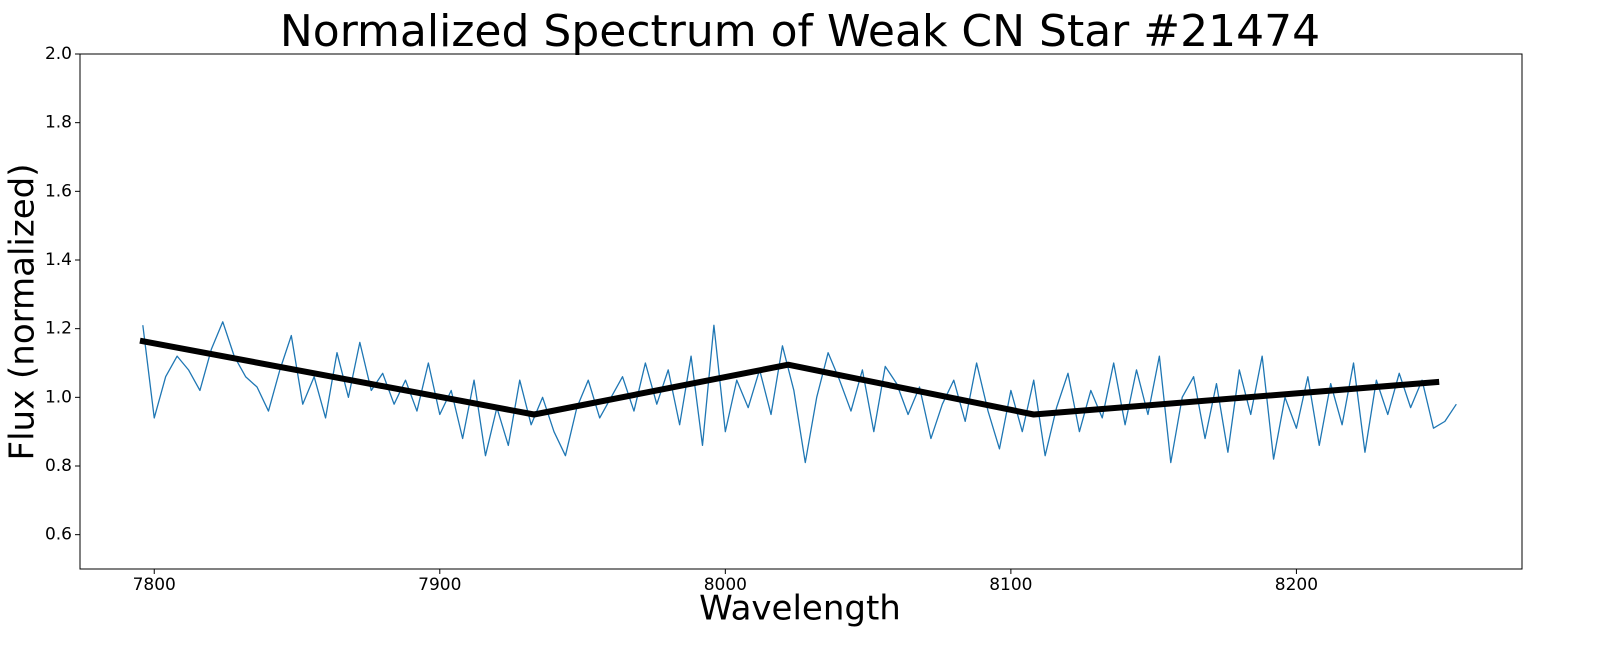 The width and height of the screenshot is (1600, 653). Describe the element at coordinates (58, 54) in the screenshot. I see `y-tick-label: 2.0` at that location.